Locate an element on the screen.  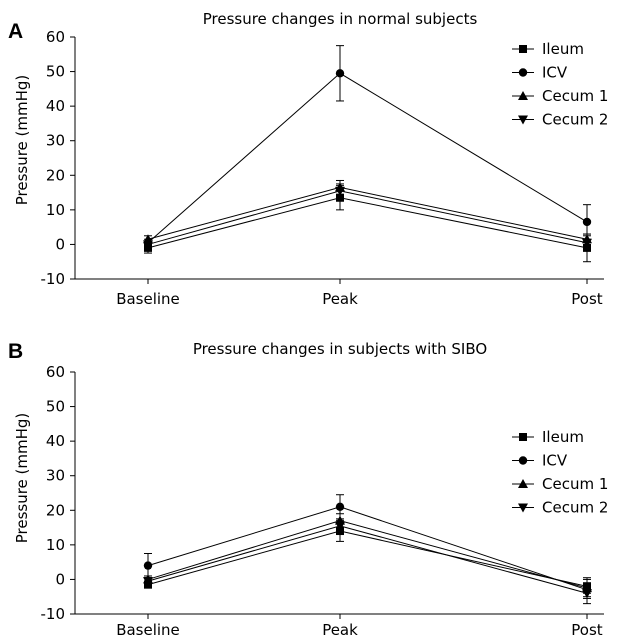
panel-b-y-axis-label: Pressure (mmHg) is located at coordinates (22, 478).